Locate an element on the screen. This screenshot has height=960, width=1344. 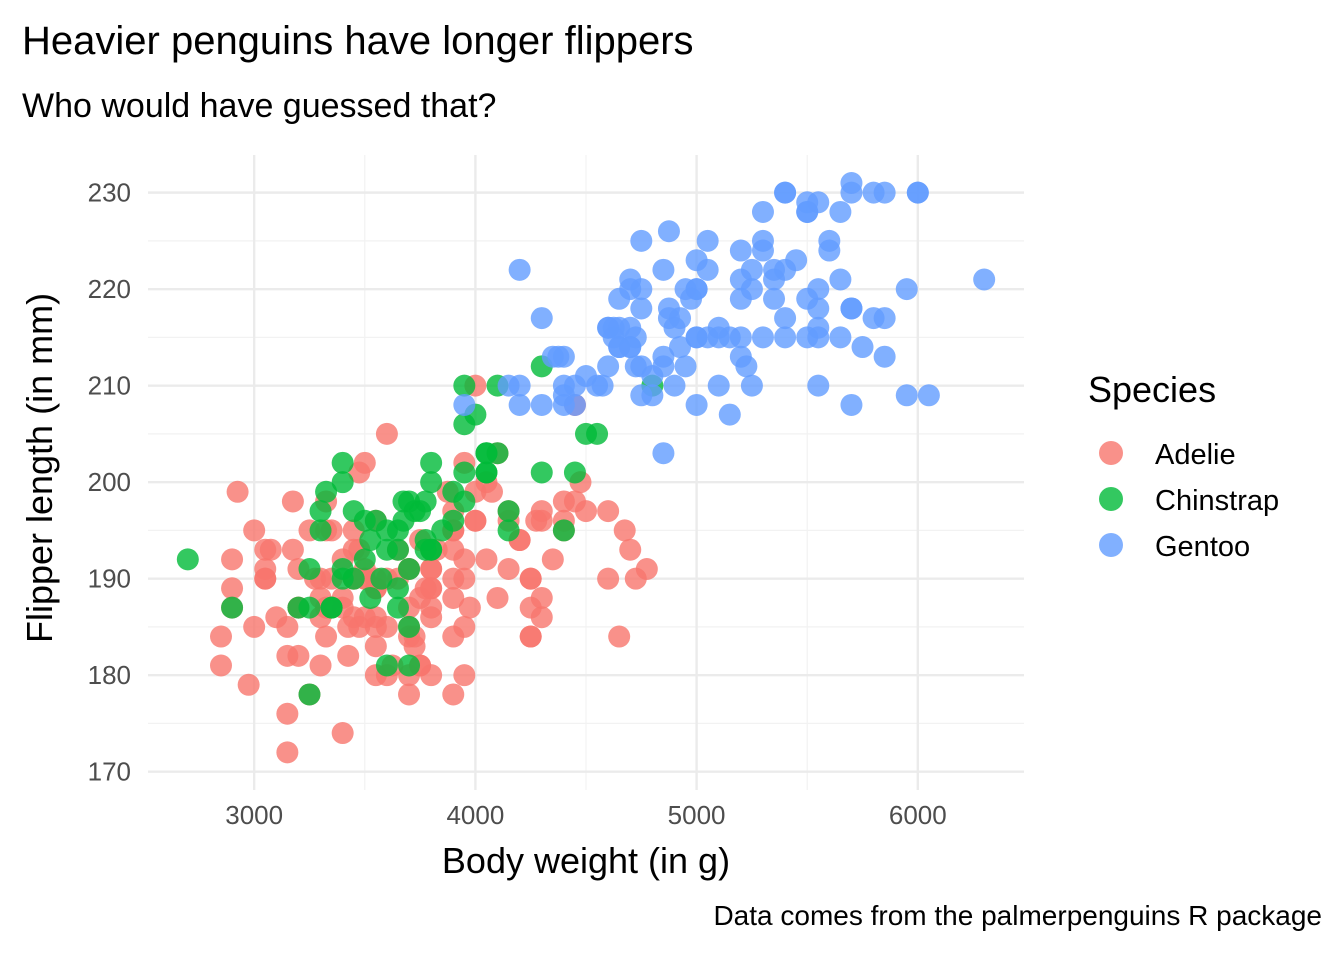
x-tick-label: 4000 is located at coordinates (475, 815).